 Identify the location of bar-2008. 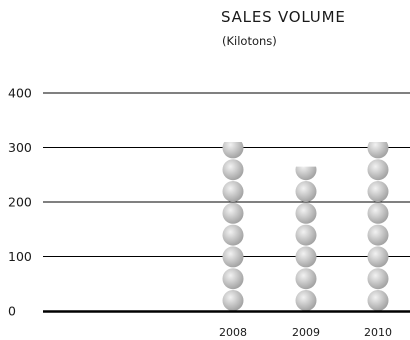
(233, 226).